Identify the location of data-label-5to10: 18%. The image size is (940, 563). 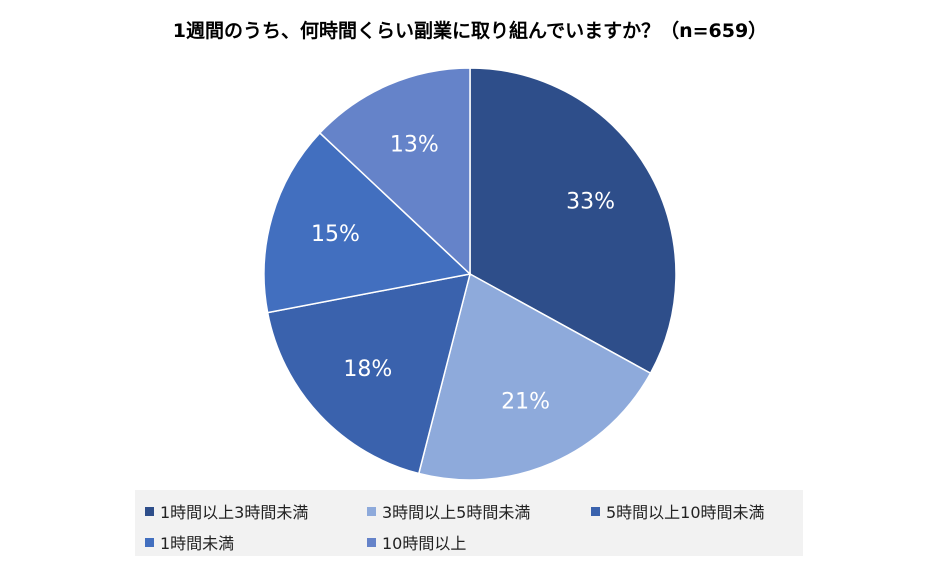
(367, 369).